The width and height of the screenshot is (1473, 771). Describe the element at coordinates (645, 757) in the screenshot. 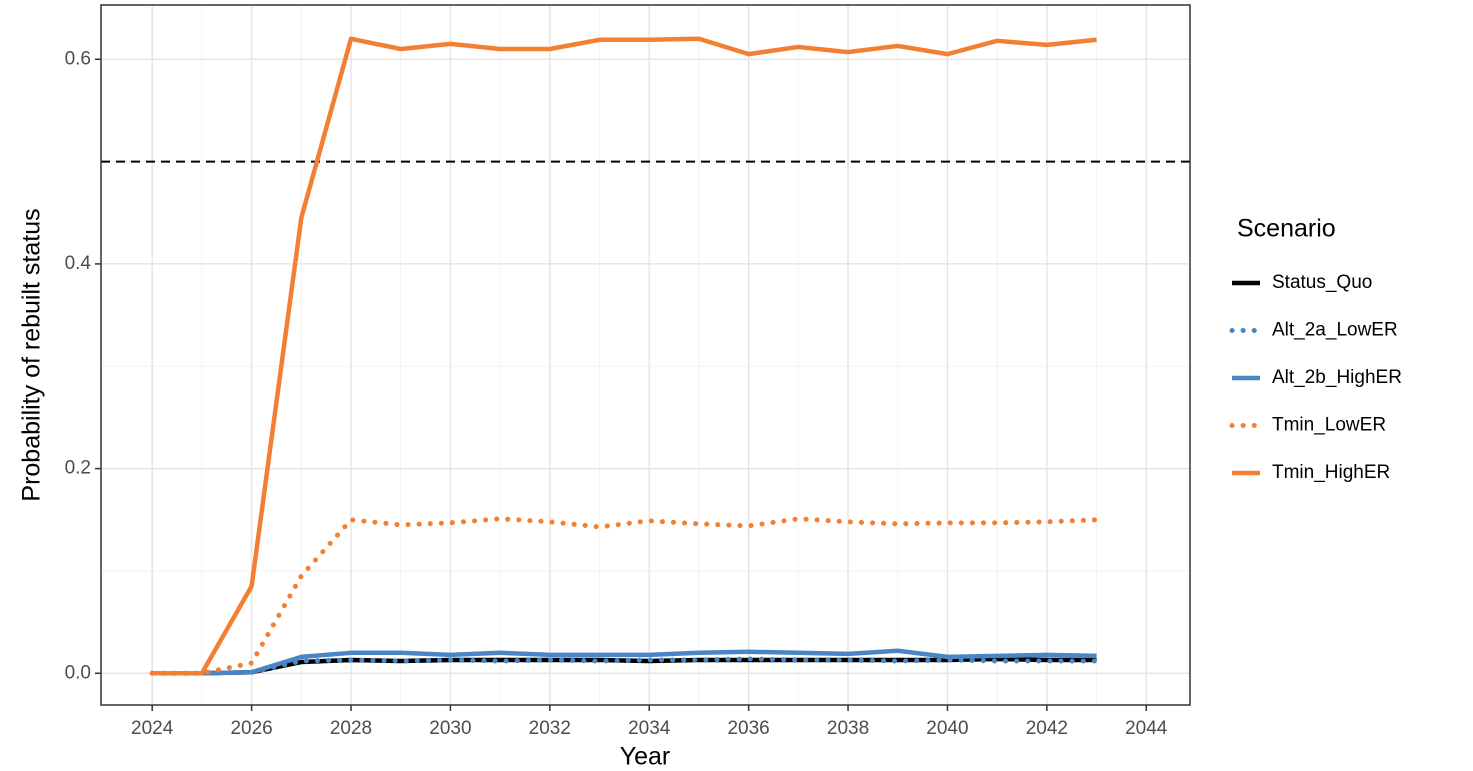

I see `x-axis-title: Year` at that location.